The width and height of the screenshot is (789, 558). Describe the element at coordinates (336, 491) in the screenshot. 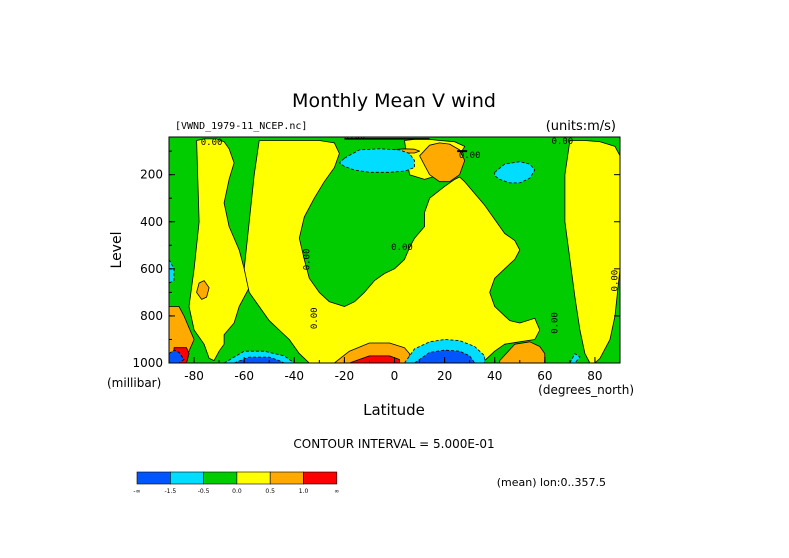

I see `legend-tick-label: ∞` at that location.